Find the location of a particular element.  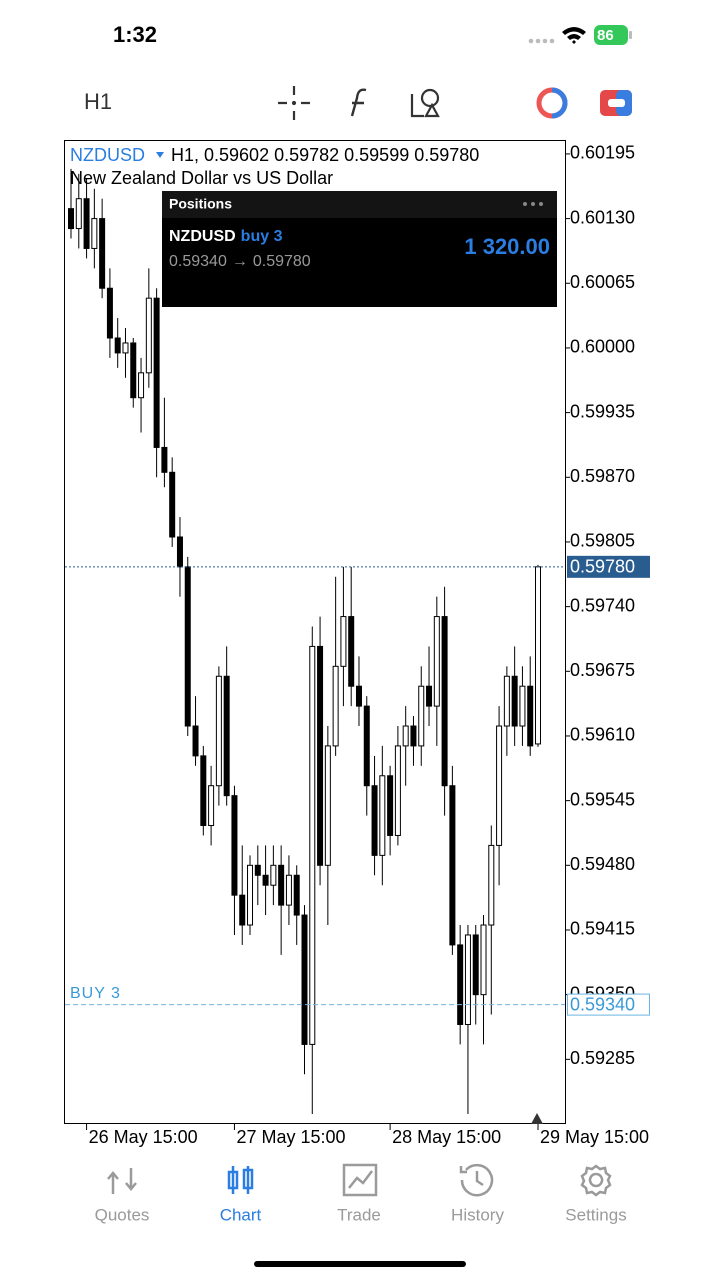

tab-bar: Quotes Chart Trade History Settings is located at coordinates (361, 1193).